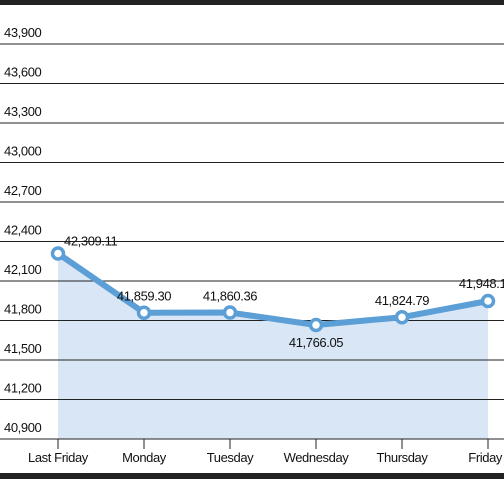 This screenshot has height=479, width=504. What do you see at coordinates (402, 300) in the screenshot?
I see `data-label: 41,824.79` at bounding box center [402, 300].